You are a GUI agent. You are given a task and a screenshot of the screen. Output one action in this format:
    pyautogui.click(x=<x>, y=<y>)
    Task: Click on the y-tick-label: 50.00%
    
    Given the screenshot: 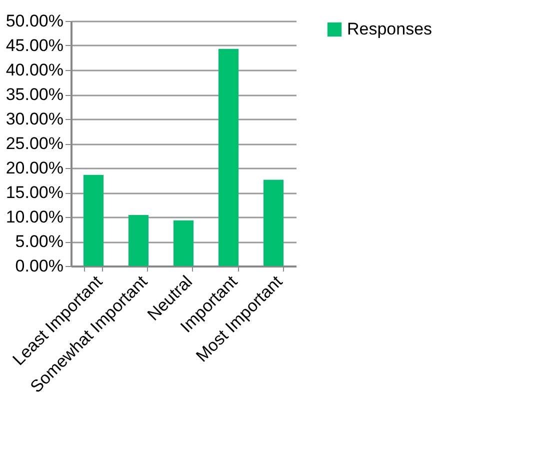 What is the action you would take?
    pyautogui.click(x=35, y=21)
    